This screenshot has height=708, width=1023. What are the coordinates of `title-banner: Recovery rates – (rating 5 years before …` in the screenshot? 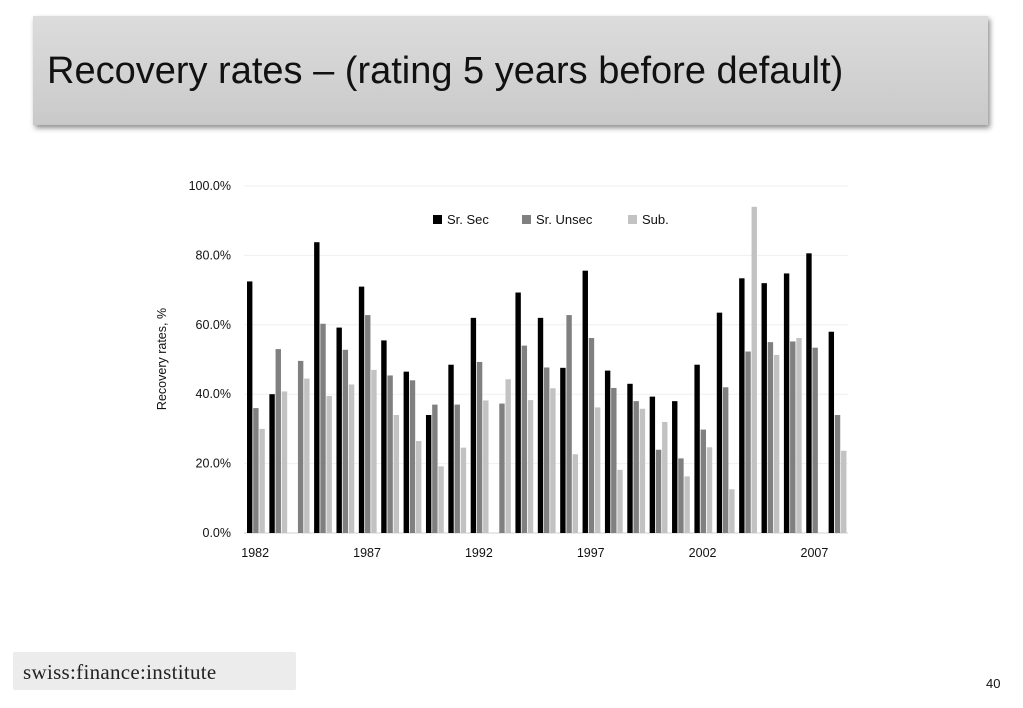 It's located at (510, 70).